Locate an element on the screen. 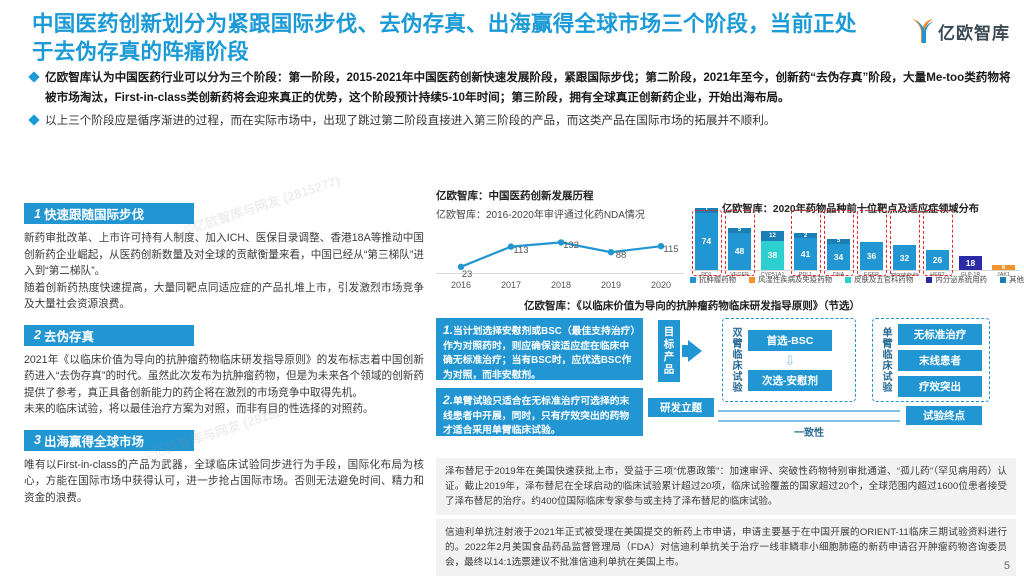  note-number: 2. is located at coordinates (448, 400).